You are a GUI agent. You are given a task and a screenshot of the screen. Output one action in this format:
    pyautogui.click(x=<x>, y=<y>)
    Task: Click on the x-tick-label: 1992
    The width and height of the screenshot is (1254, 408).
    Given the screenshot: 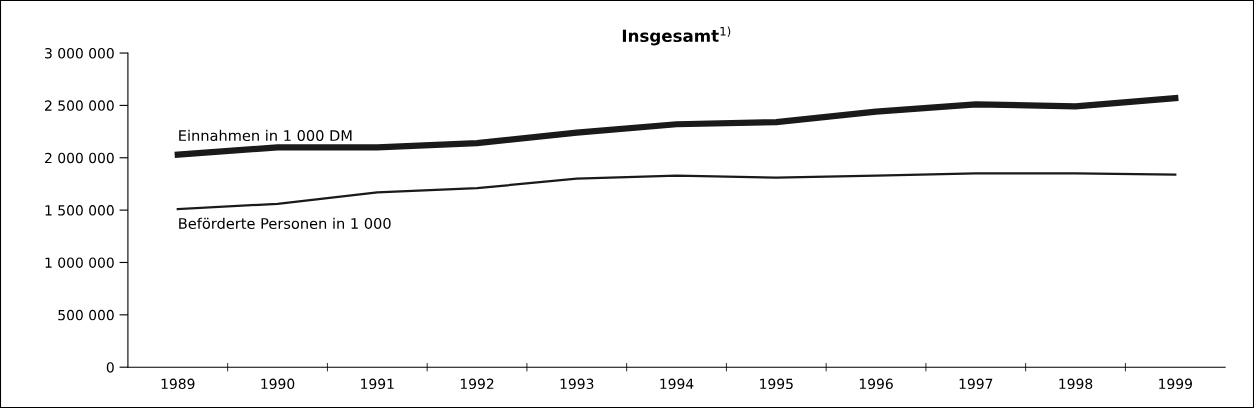 What is the action you would take?
    pyautogui.click(x=477, y=384)
    